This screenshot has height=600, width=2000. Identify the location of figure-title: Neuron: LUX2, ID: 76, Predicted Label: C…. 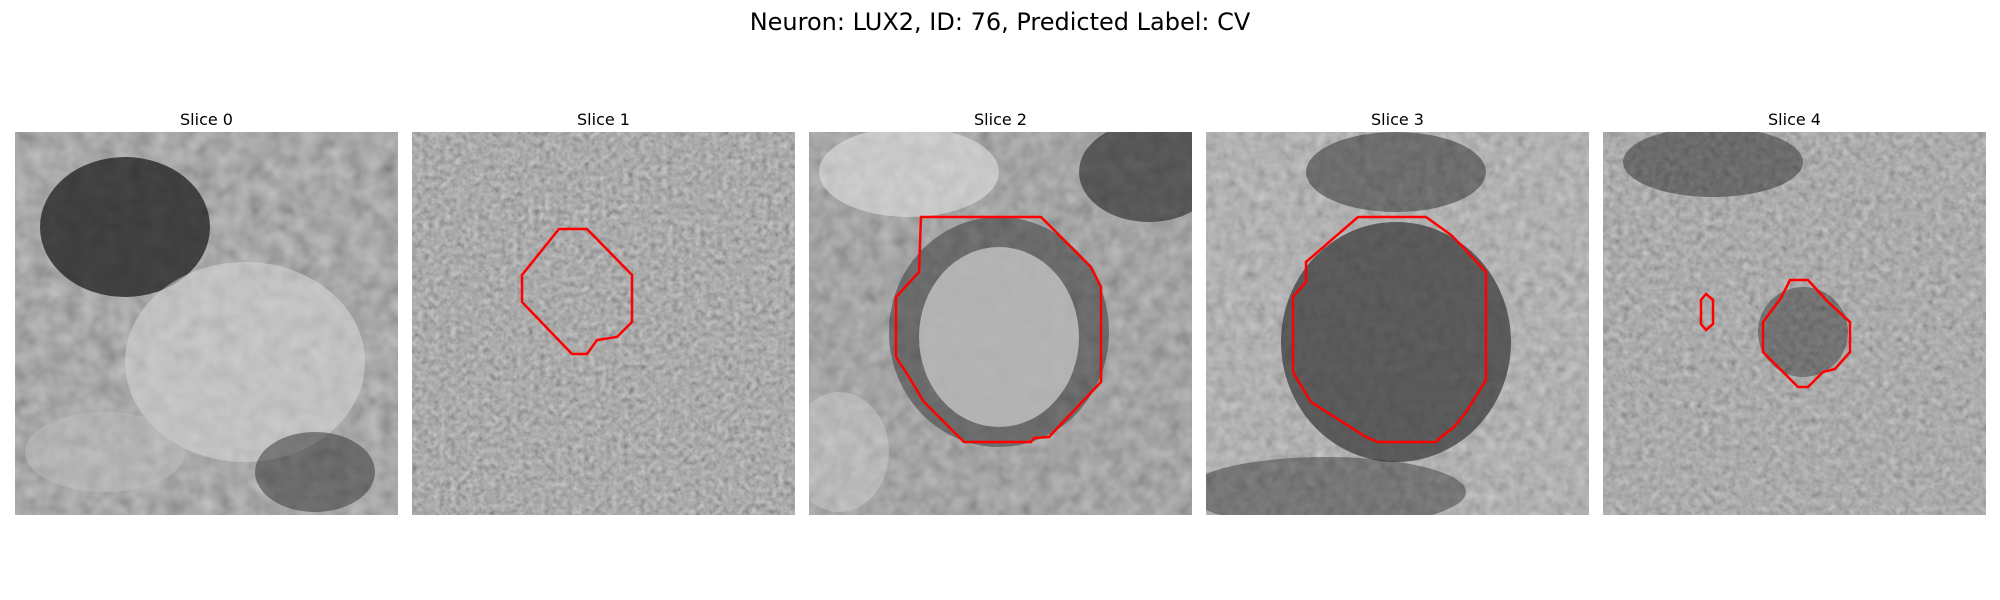
(1000, 22).